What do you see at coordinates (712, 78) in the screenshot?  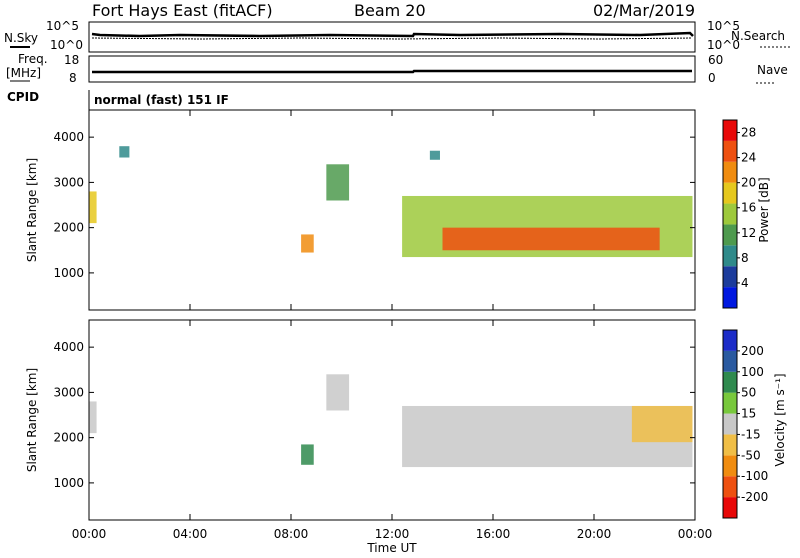 I see `nave-tick-bottom: 0` at bounding box center [712, 78].